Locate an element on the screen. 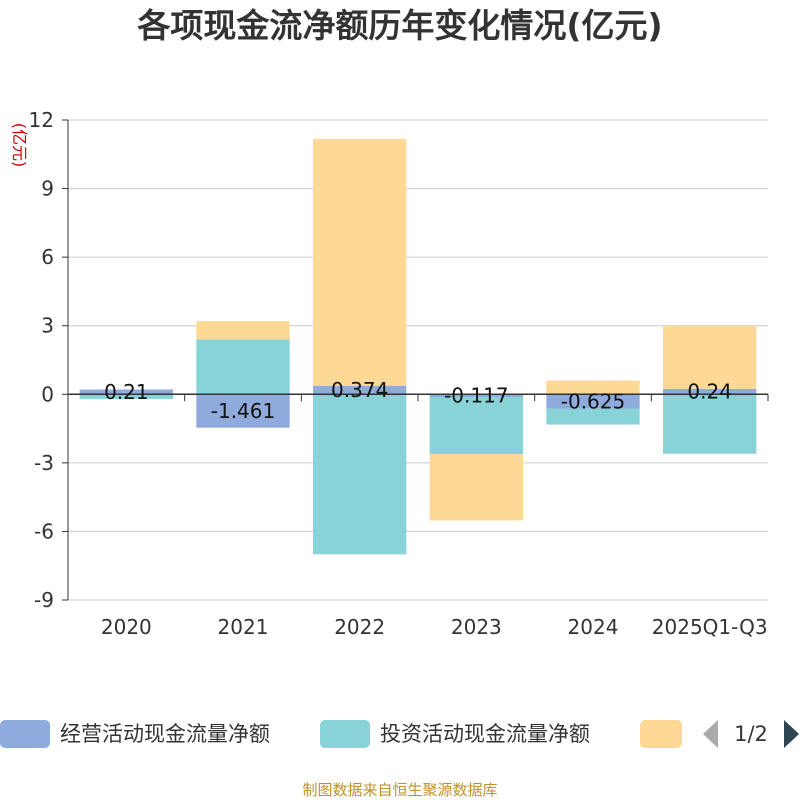 This screenshot has height=800, width=800. legend-page-indicator: 1/2 is located at coordinates (751, 734).